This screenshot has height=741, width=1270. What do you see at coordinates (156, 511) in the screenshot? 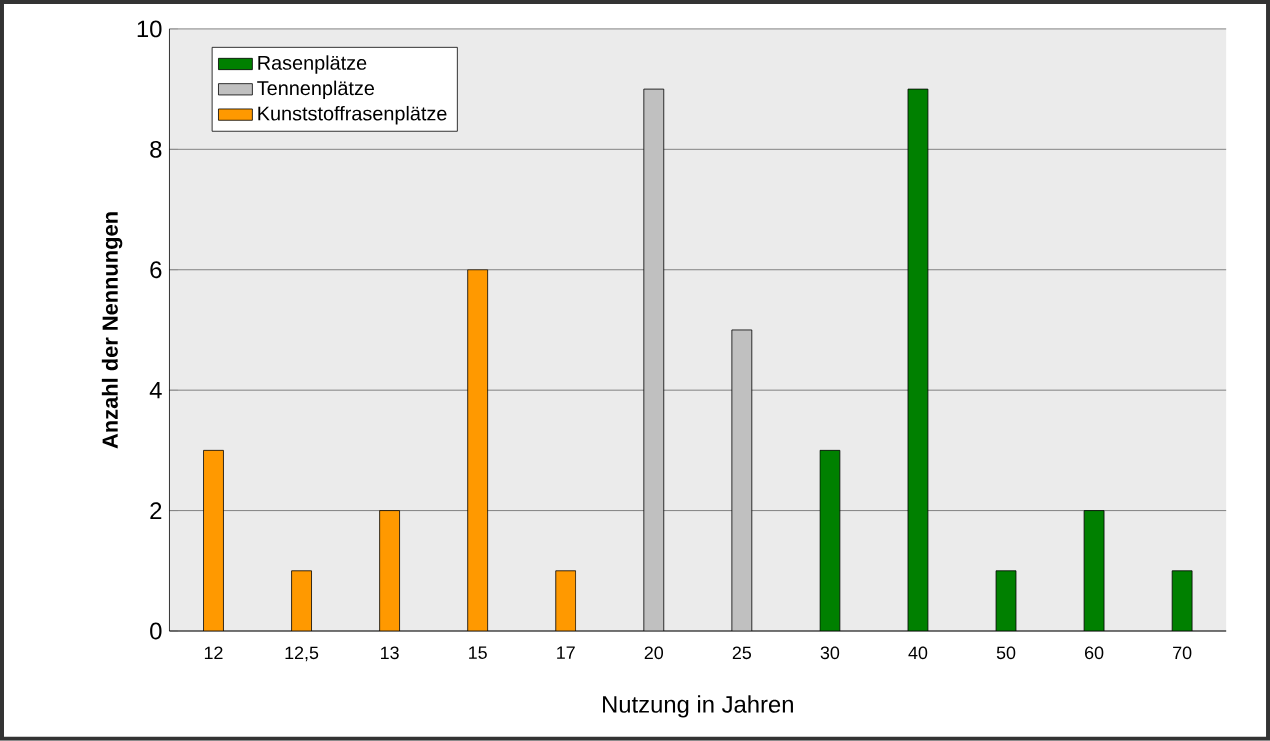
I see `y-tick-label: 2` at bounding box center [156, 511].